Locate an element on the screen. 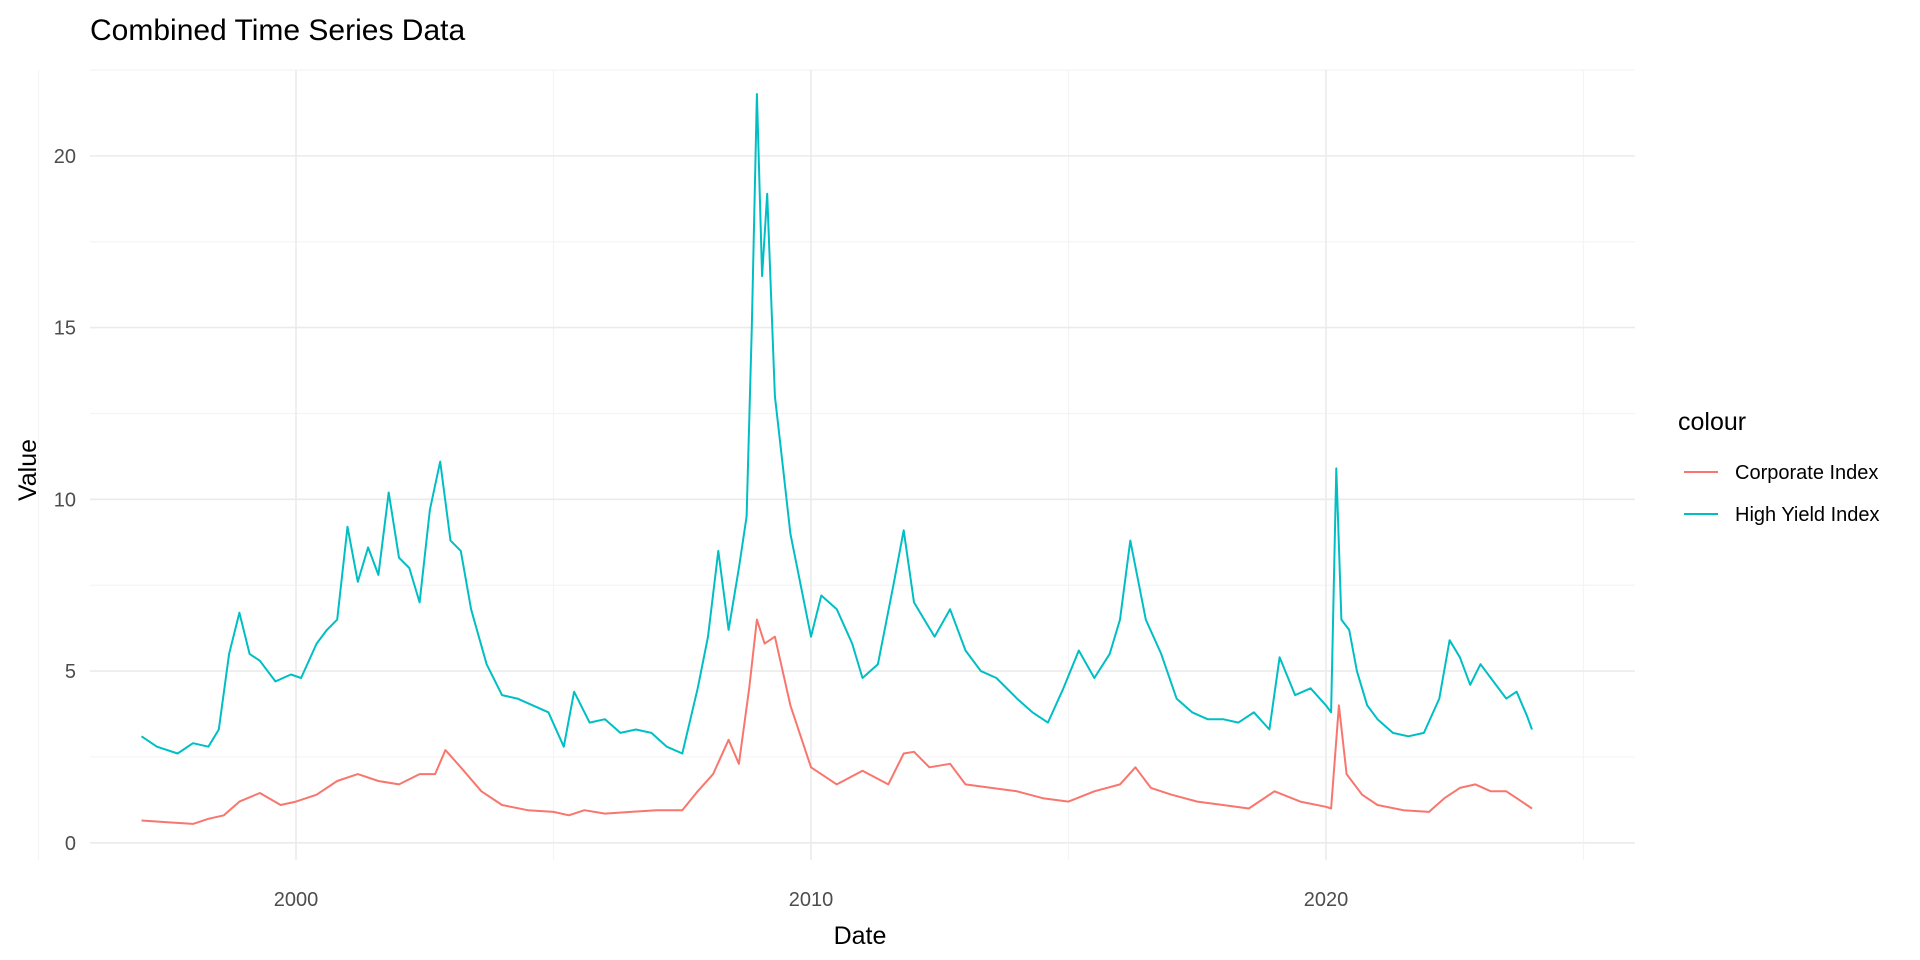 The width and height of the screenshot is (1920, 960). y-axis-ticks: 0 5 10 15 20 is located at coordinates (65, 500).